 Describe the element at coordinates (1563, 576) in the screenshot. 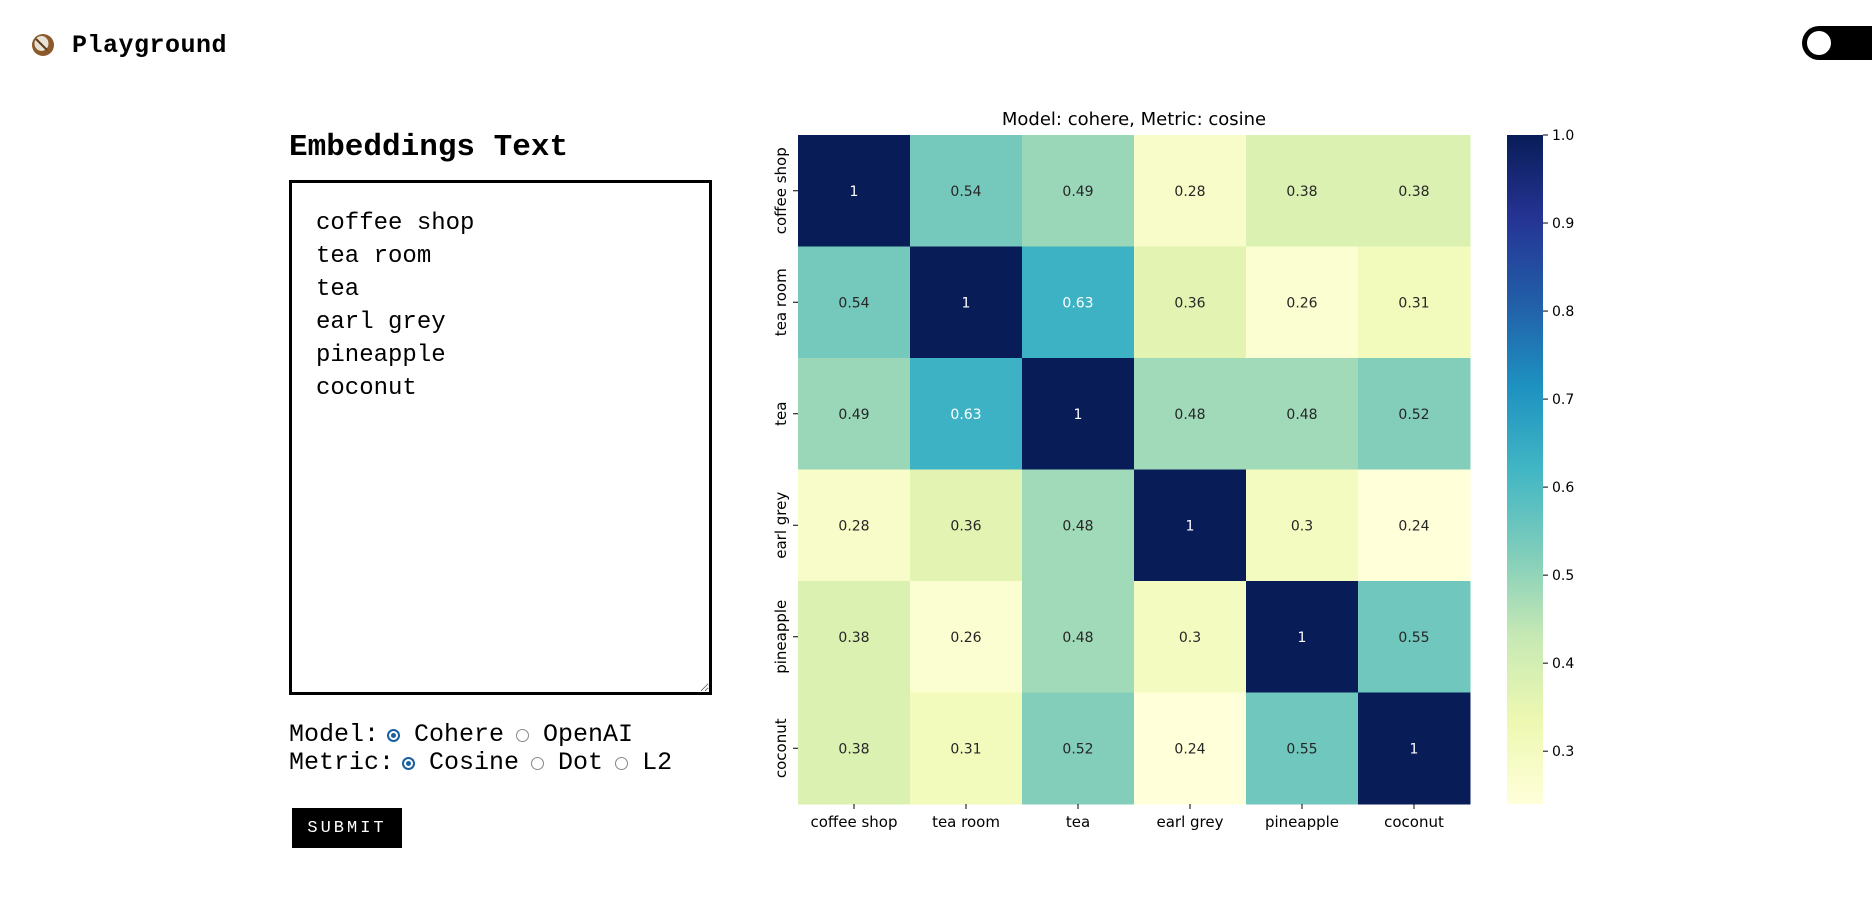

I see `colorbar-tick-label: 0.5` at that location.